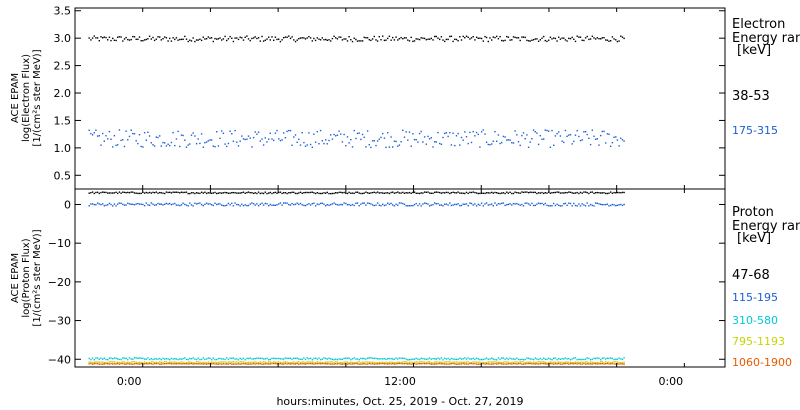  Describe the element at coordinates (755, 297) in the screenshot. I see `proton-legend-series-1: 115-195` at that location.